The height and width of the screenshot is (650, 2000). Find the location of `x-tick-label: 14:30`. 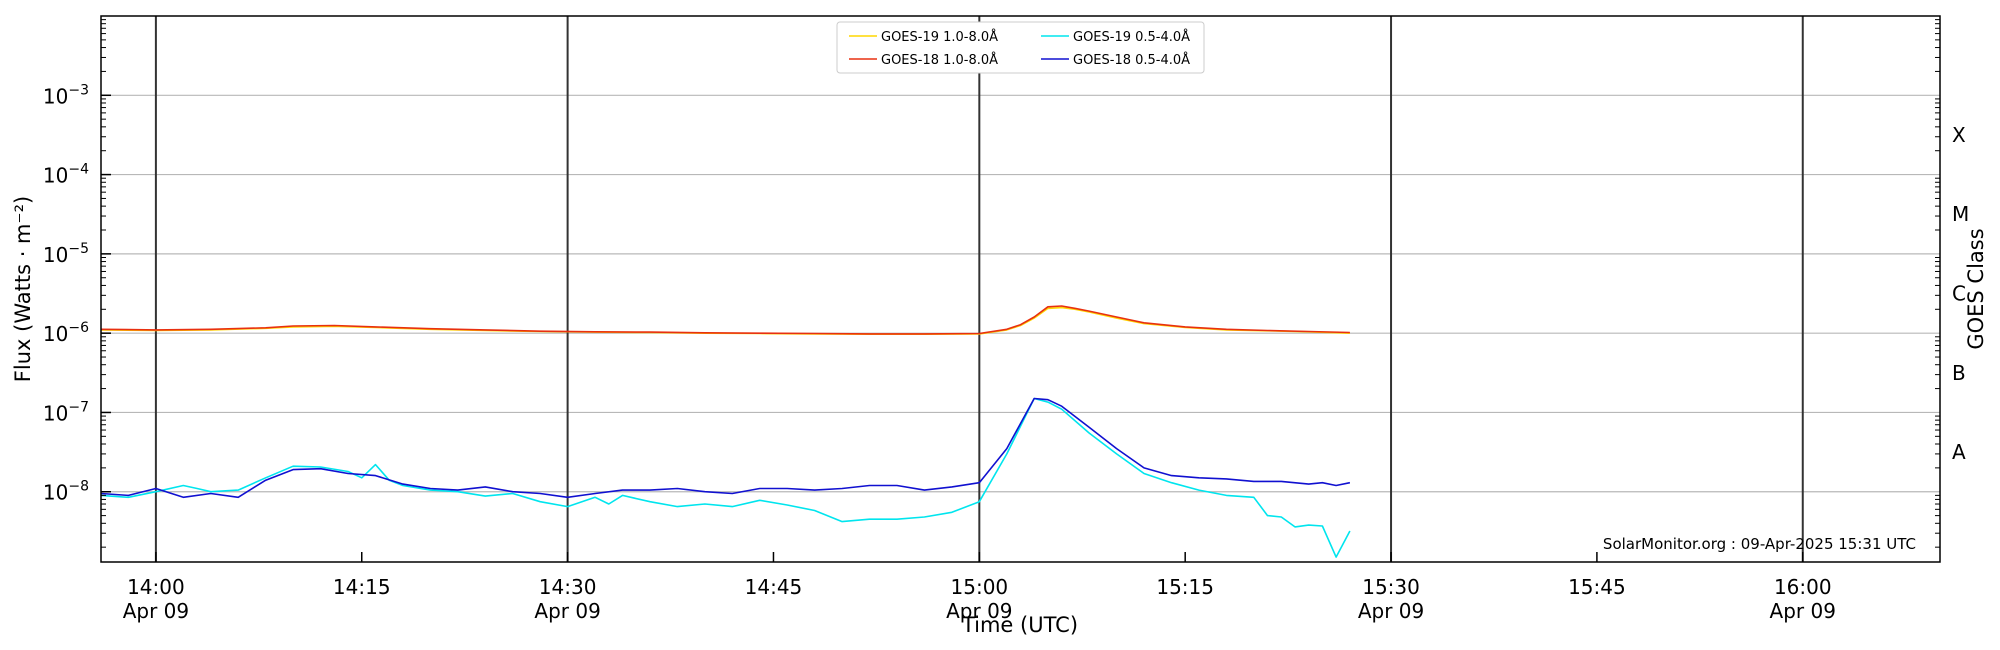

x-tick-label: 14:30 is located at coordinates (568, 587).